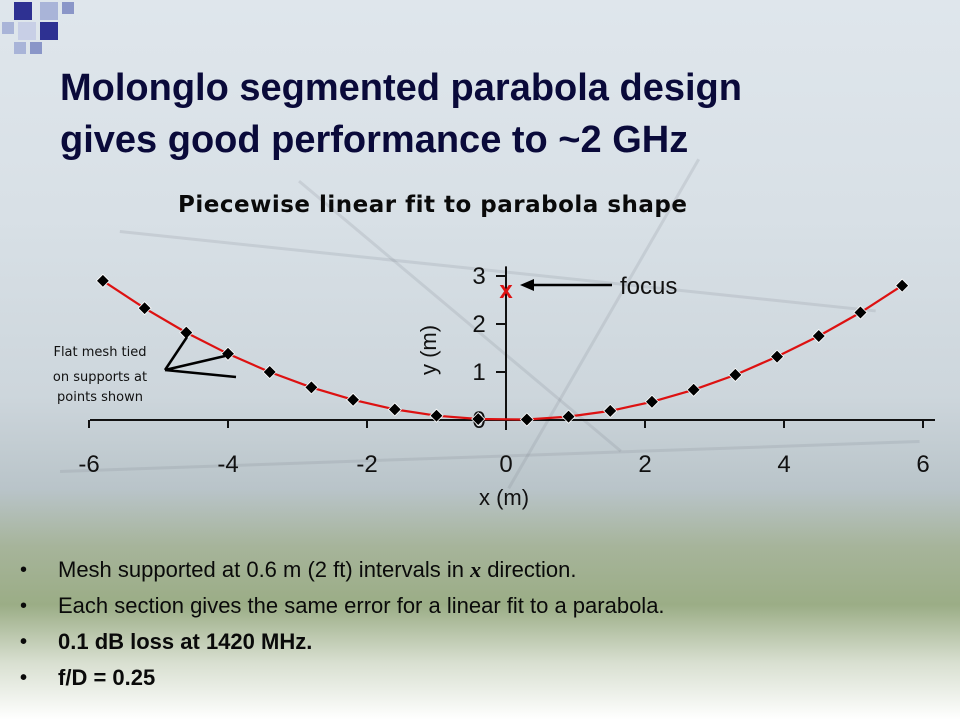  I want to click on y-tick-label: 2, so click(478, 324).